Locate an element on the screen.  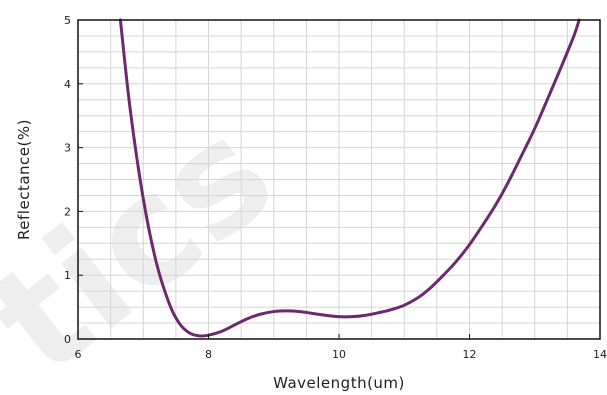
y-tick-label: 0 is located at coordinates (67, 339).